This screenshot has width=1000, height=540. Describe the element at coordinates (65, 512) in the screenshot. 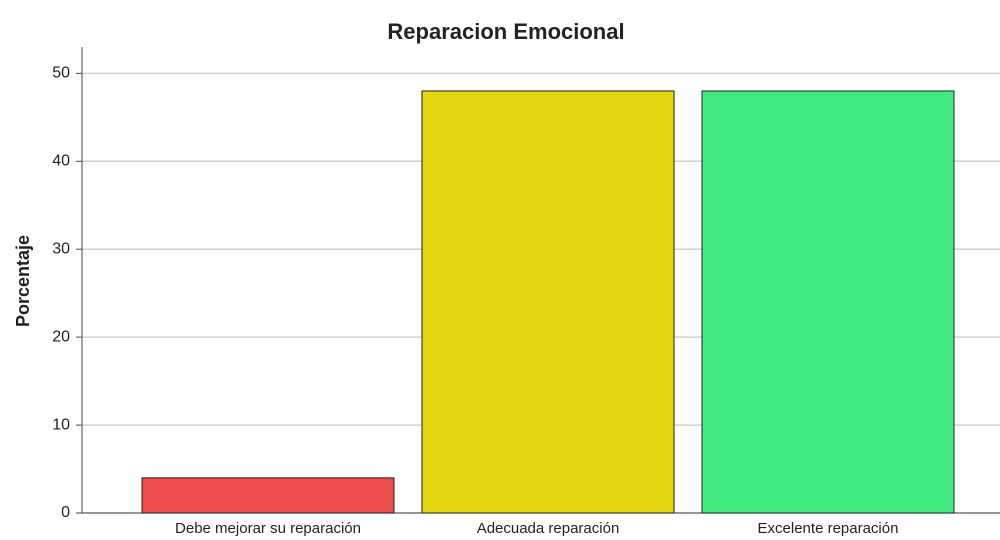

I see `y-tick-label: 0` at that location.